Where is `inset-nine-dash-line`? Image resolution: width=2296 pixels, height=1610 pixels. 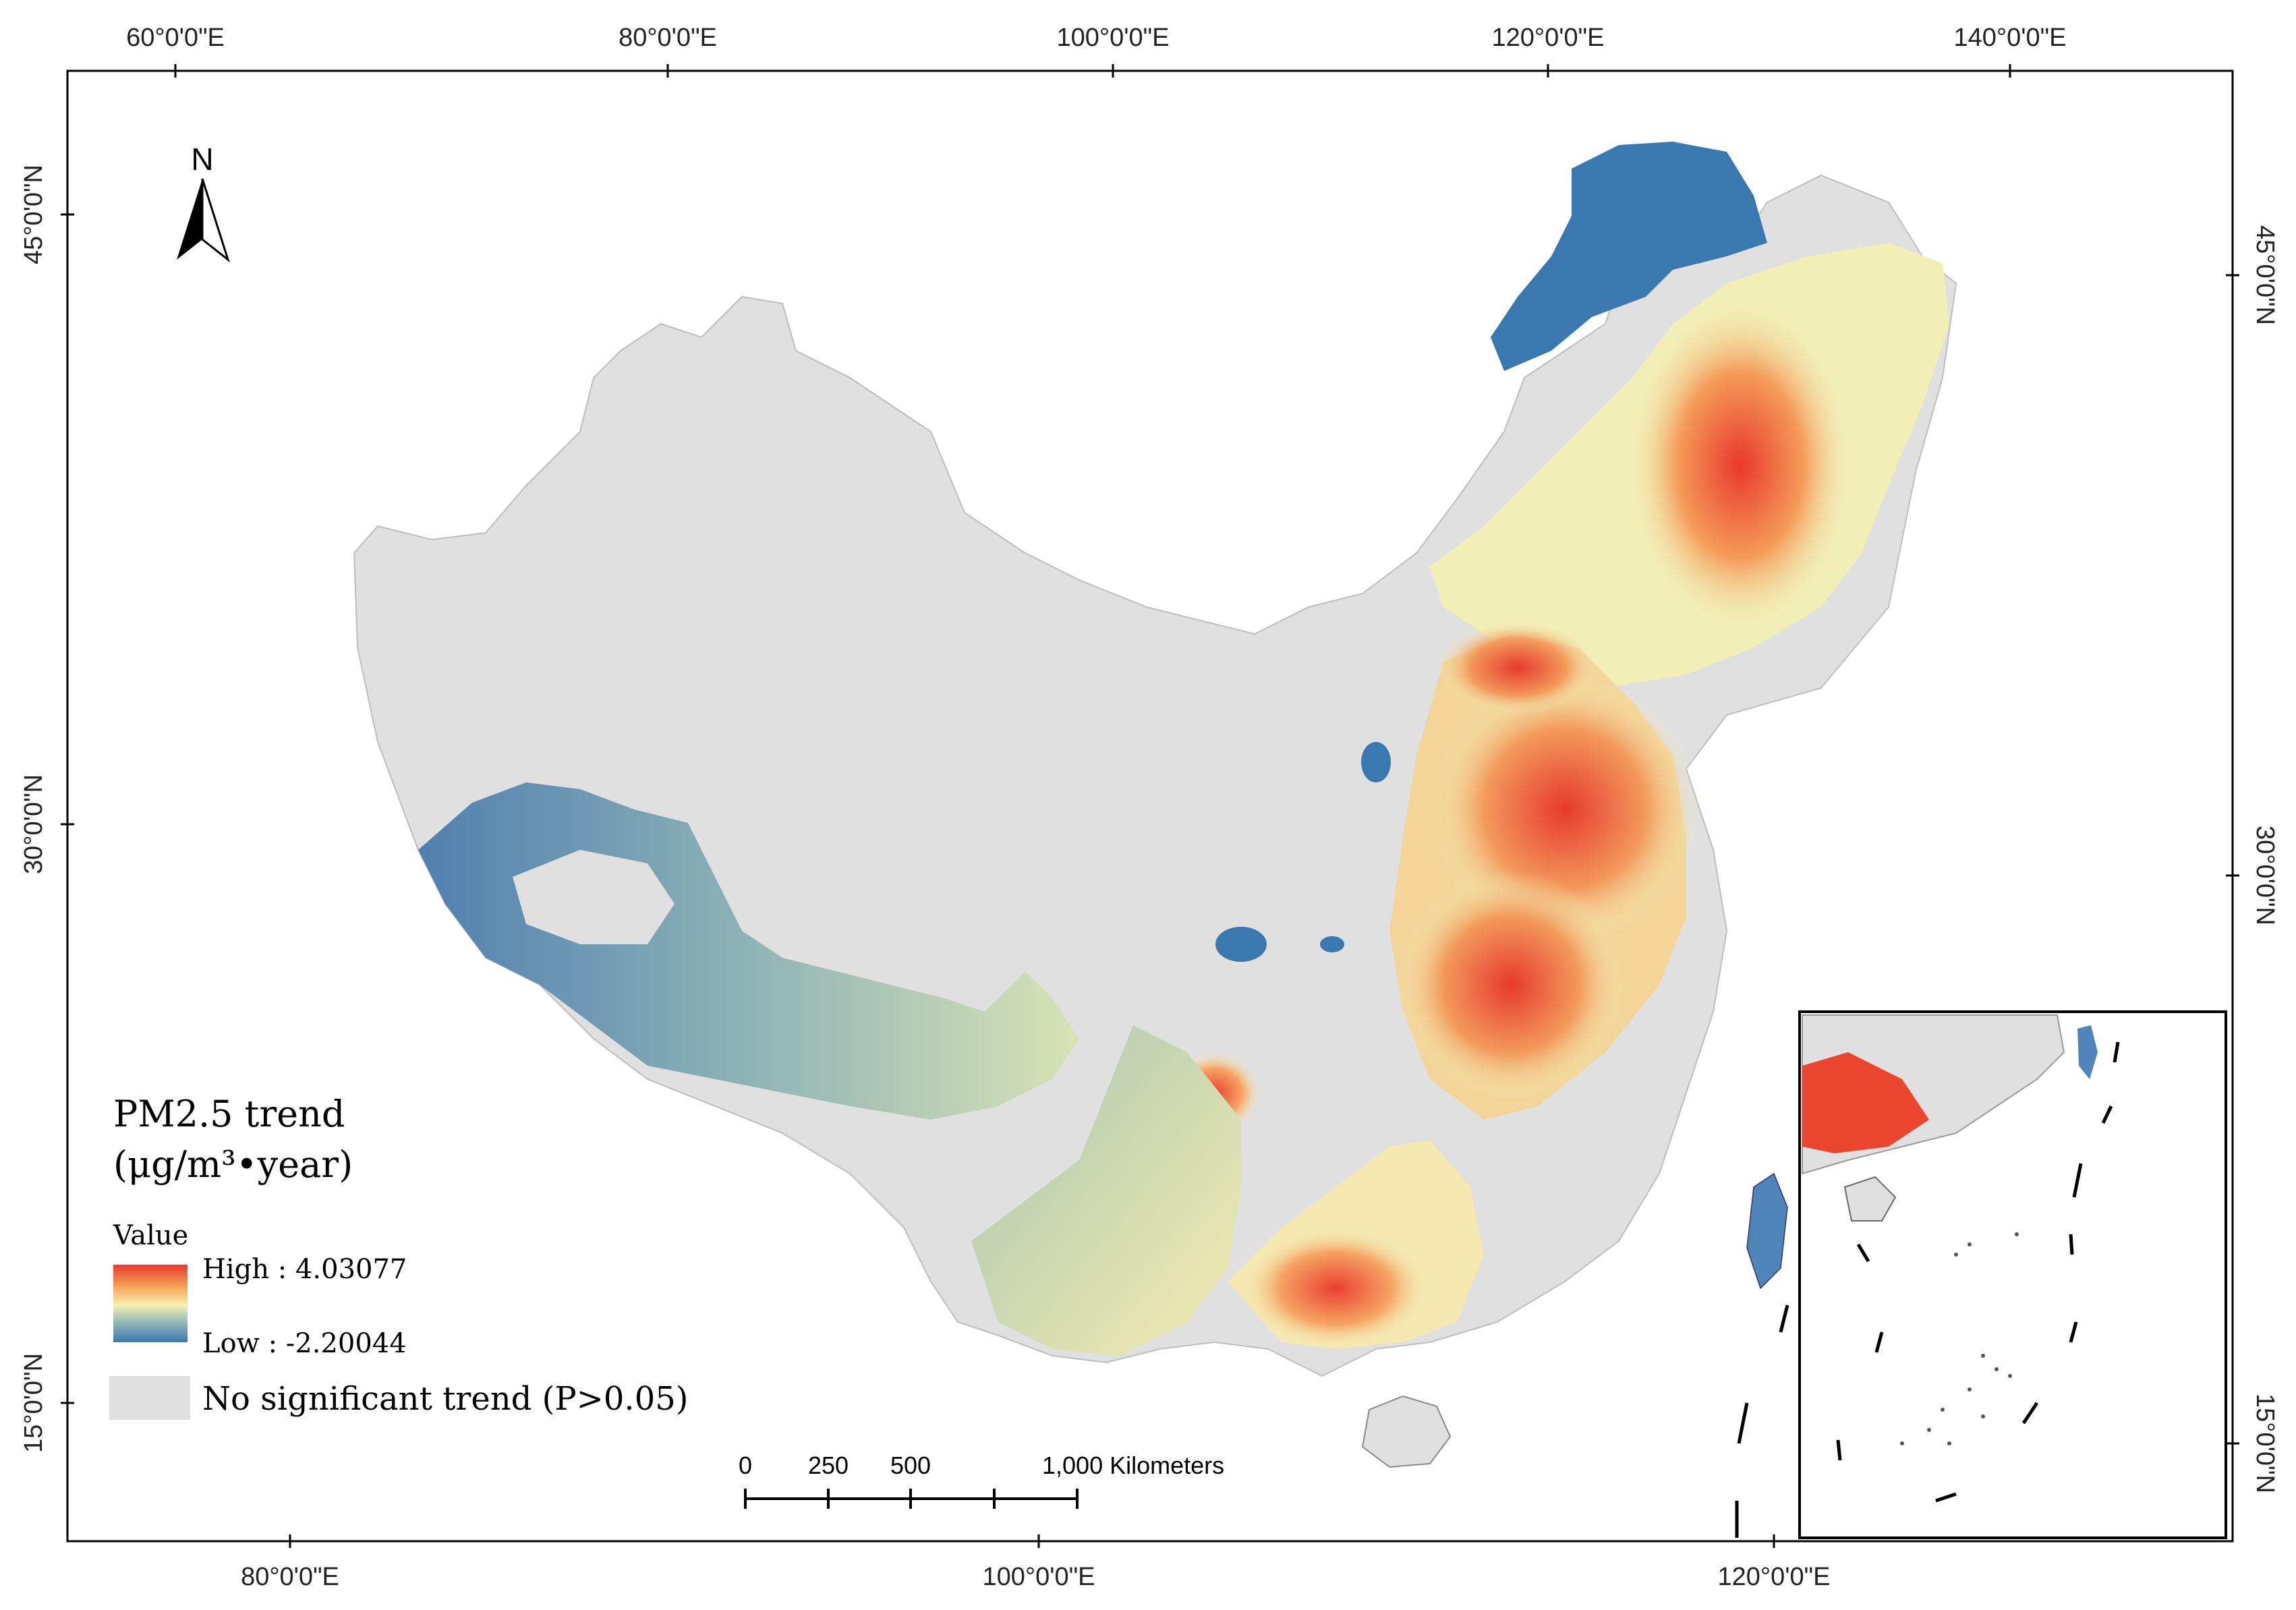
inset-nine-dash-line is located at coordinates (1978, 1272).